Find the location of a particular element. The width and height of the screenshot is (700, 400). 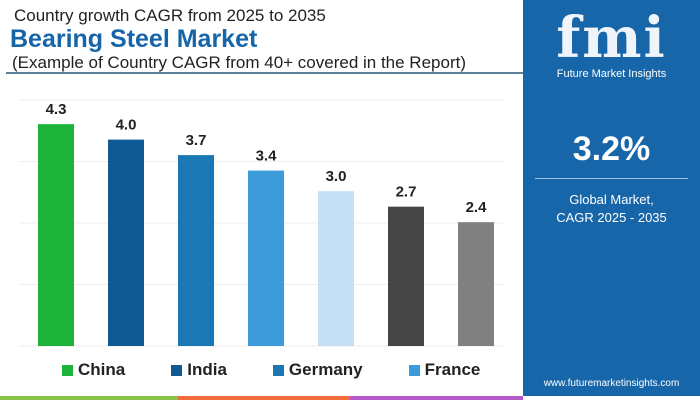

data-label: 2.7 is located at coordinates (406, 192).